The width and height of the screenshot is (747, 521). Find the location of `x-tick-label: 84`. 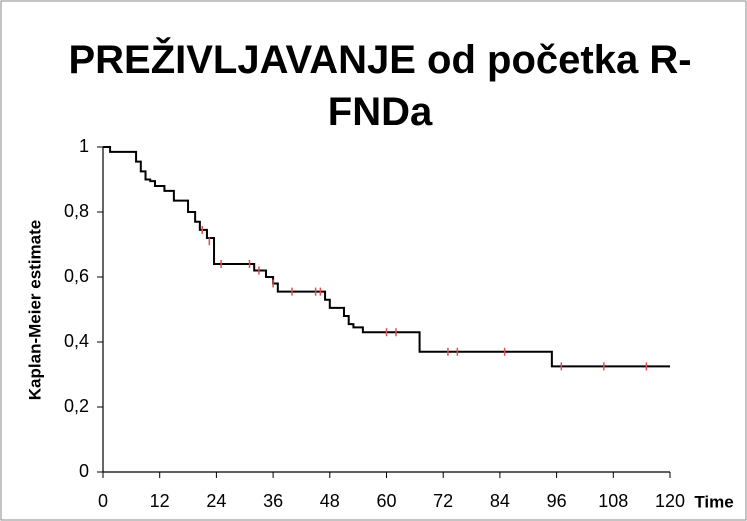

x-tick-label: 84 is located at coordinates (500, 501).